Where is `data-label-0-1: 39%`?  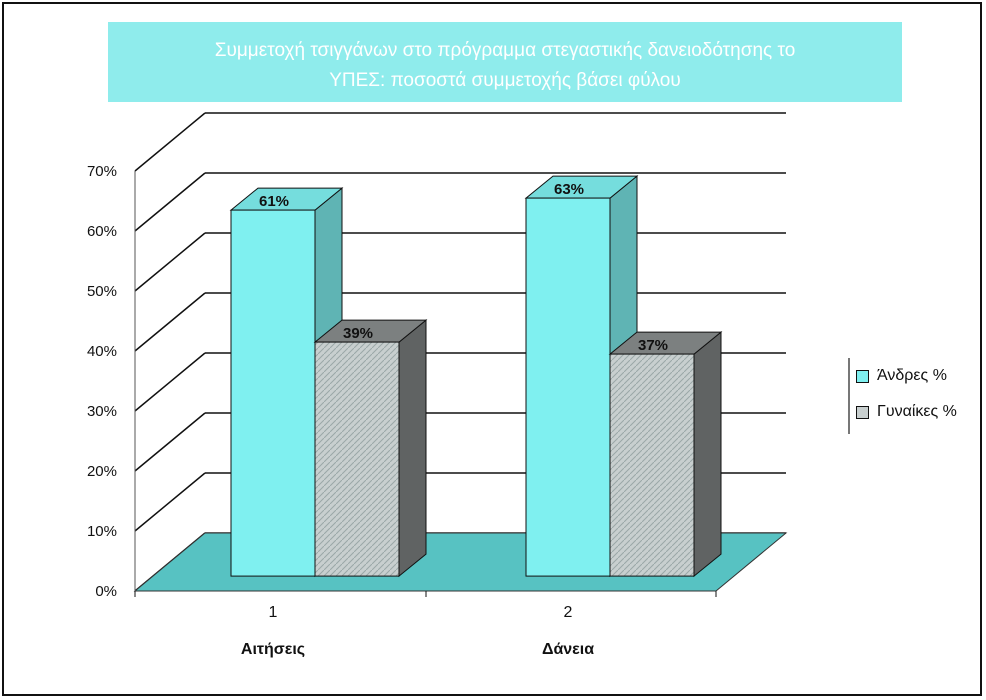
data-label-0-1: 39% is located at coordinates (358, 333).